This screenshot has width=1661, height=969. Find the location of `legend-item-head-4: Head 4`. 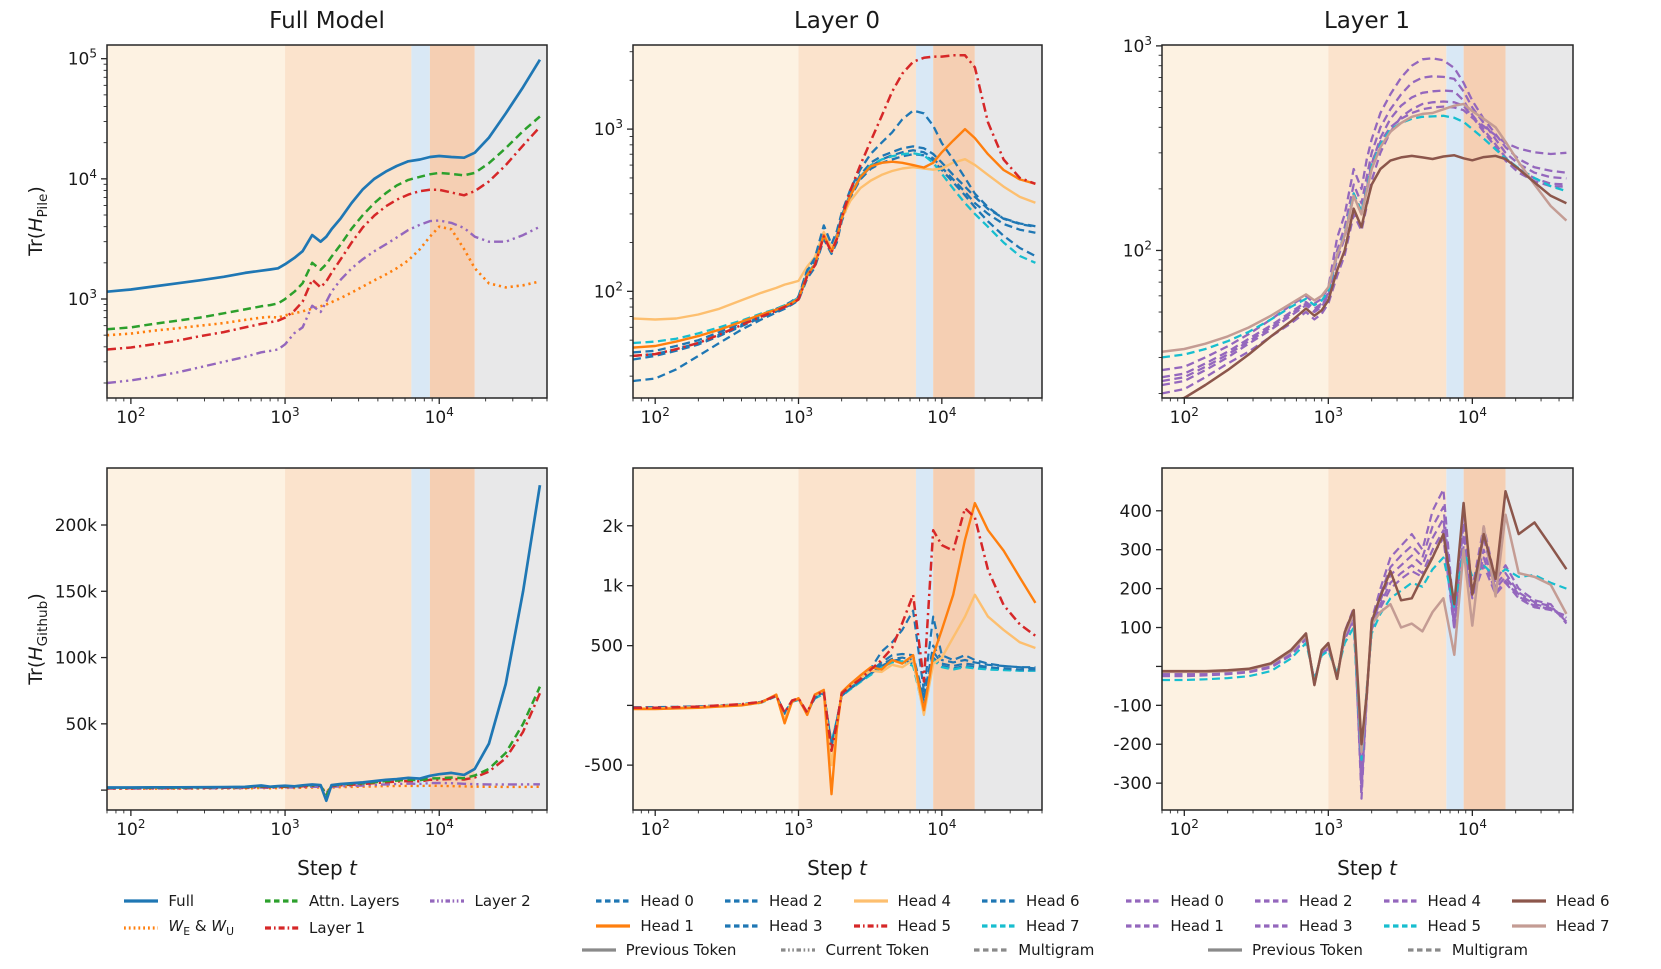

legend-item-head-4: Head 4 is located at coordinates (902, 901).